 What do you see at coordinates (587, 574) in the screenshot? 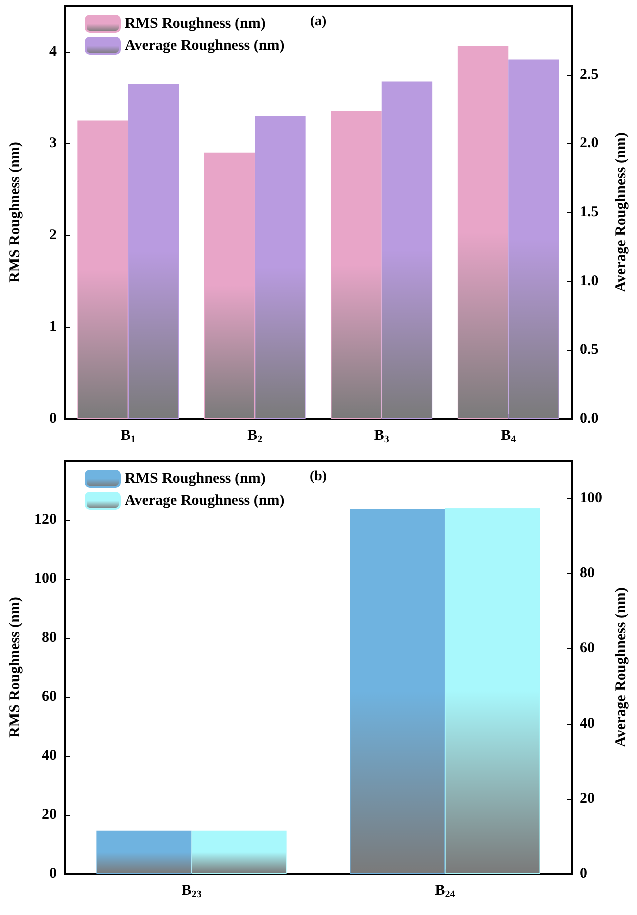
I see `y2-tick-label: 80` at bounding box center [587, 574].